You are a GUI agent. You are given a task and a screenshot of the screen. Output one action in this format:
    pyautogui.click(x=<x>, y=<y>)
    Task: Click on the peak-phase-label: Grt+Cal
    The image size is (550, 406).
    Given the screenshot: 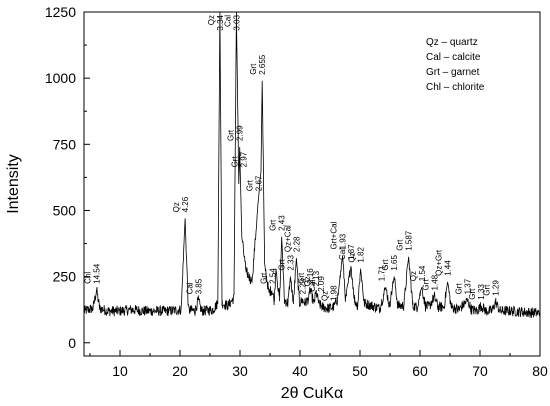 What is the action you would take?
    pyautogui.click(x=334, y=235)
    